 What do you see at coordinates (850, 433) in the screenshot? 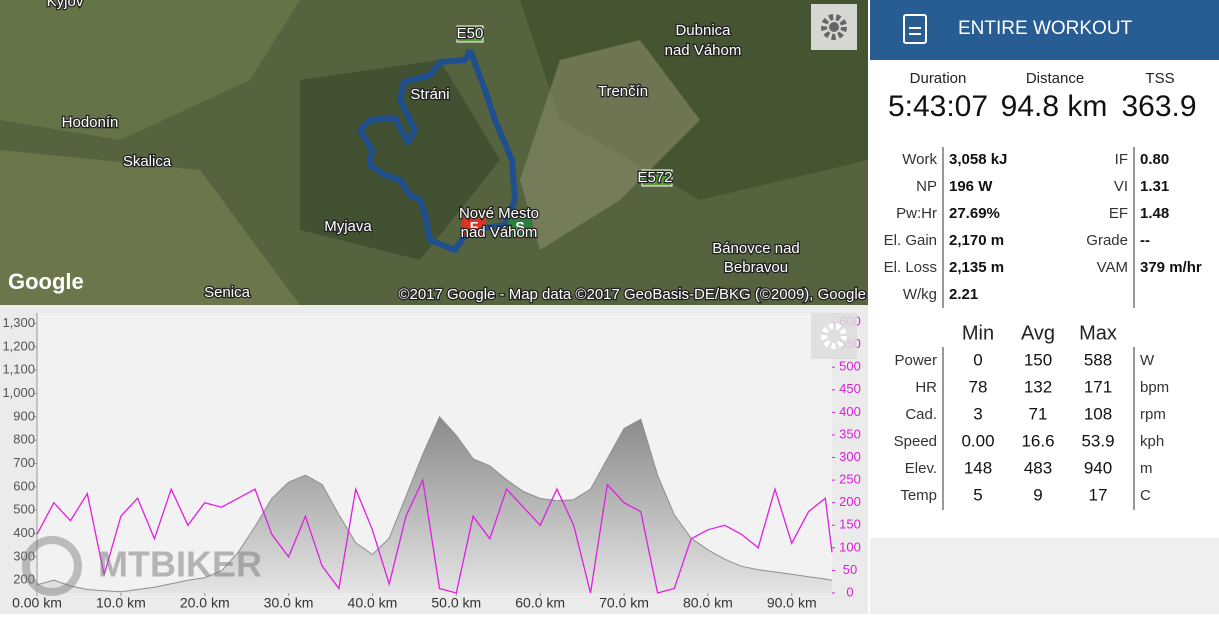
I see `y2-tick-label: 350` at bounding box center [850, 433].